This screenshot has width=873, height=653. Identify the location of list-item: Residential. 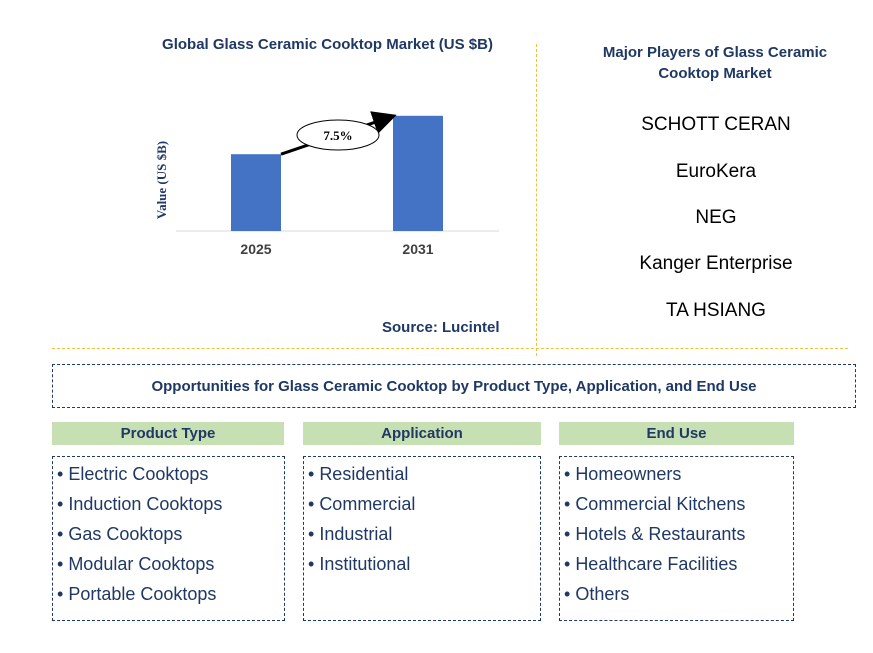
(424, 474).